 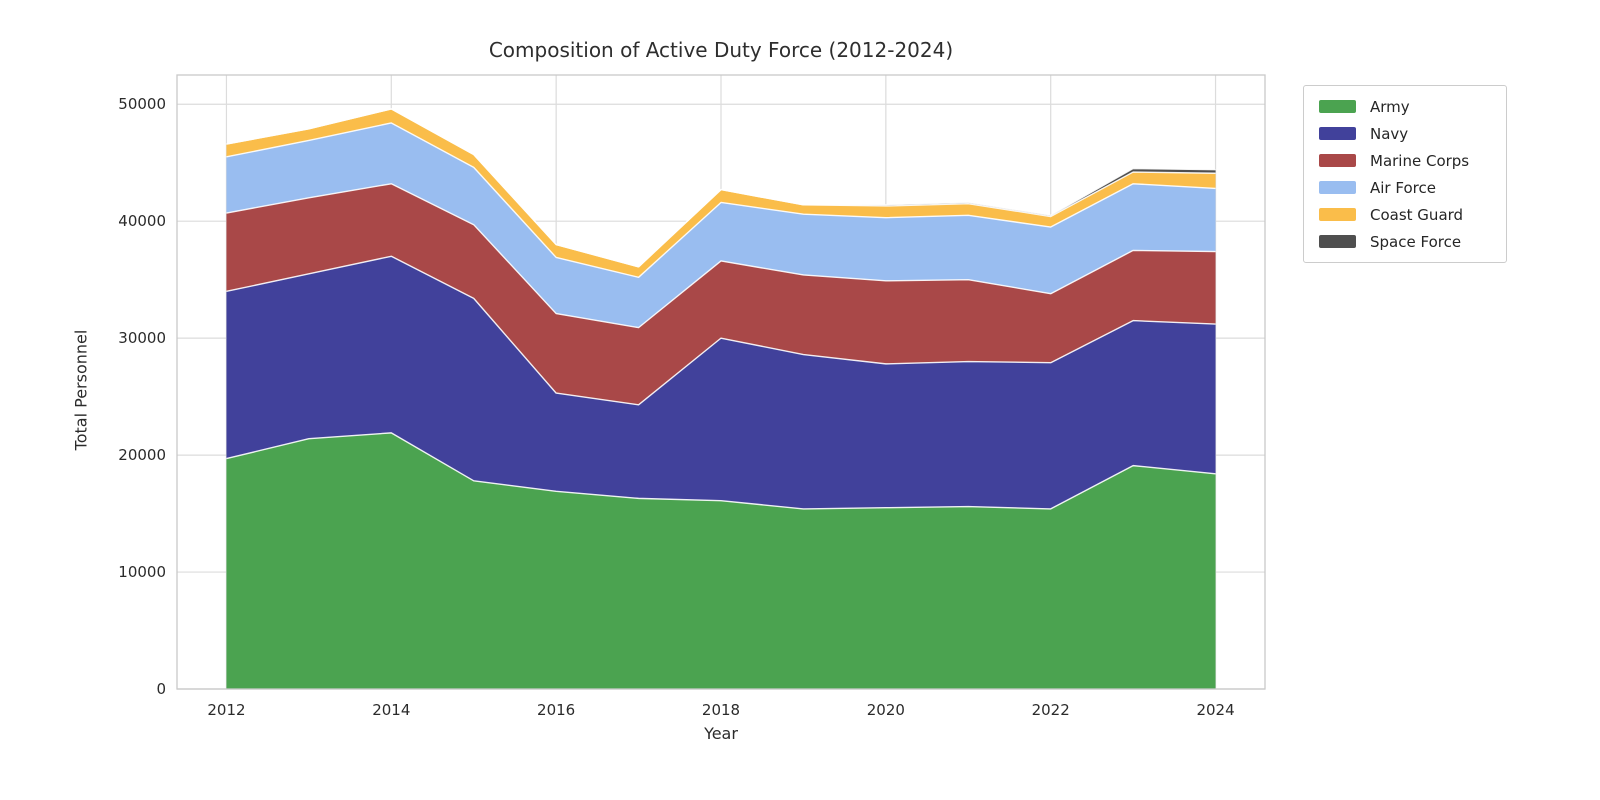 What do you see at coordinates (81, 390) in the screenshot?
I see `y-axis-label: Total Personnel` at bounding box center [81, 390].